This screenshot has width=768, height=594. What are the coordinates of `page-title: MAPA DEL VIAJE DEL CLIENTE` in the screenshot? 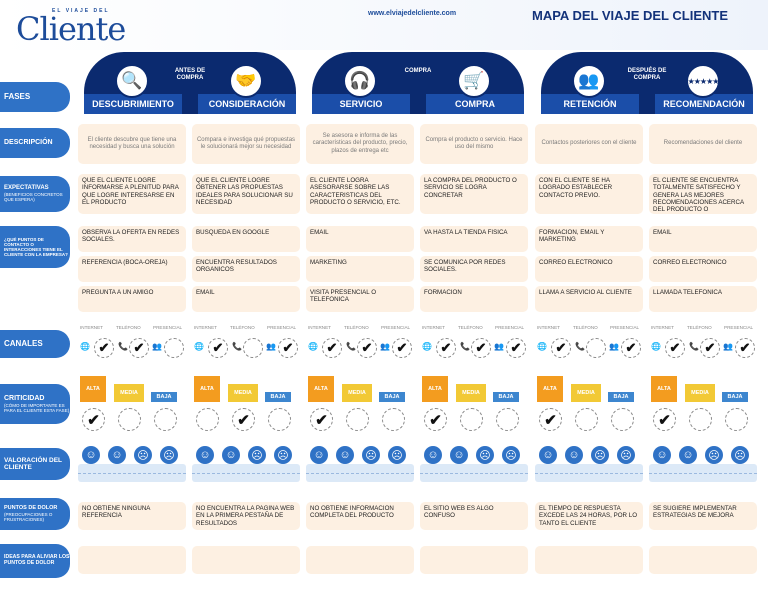 It's located at (630, 15).